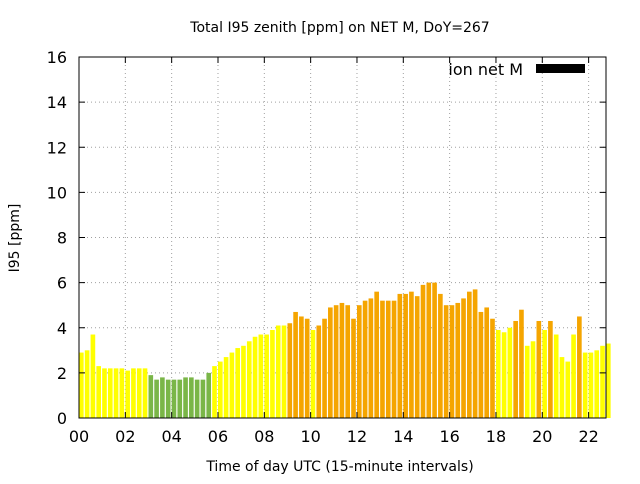 This screenshot has width=640, height=484. What do you see at coordinates (57, 102) in the screenshot?
I see `y-tick-label: 14` at bounding box center [57, 102].